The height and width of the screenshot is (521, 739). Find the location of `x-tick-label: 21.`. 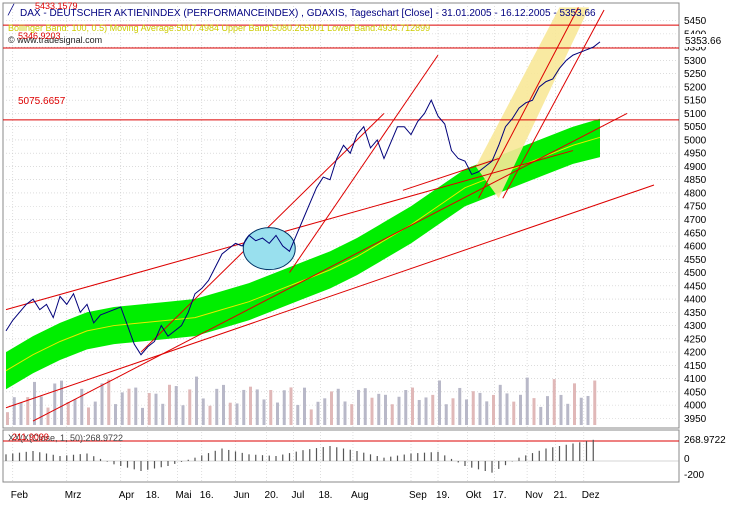

x-tick-label: 21. is located at coordinates (560, 495).